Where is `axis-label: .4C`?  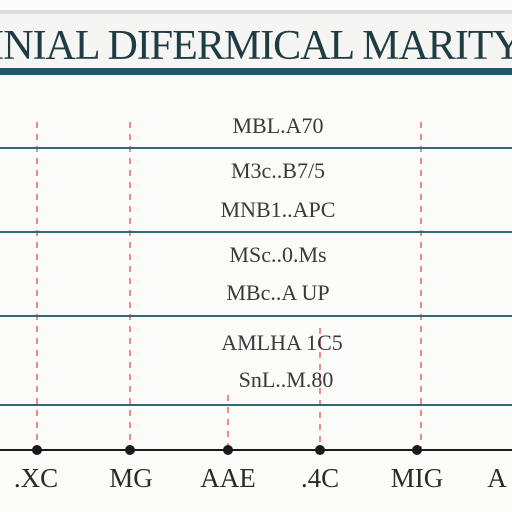 axis-label: .4C is located at coordinates (320, 478).